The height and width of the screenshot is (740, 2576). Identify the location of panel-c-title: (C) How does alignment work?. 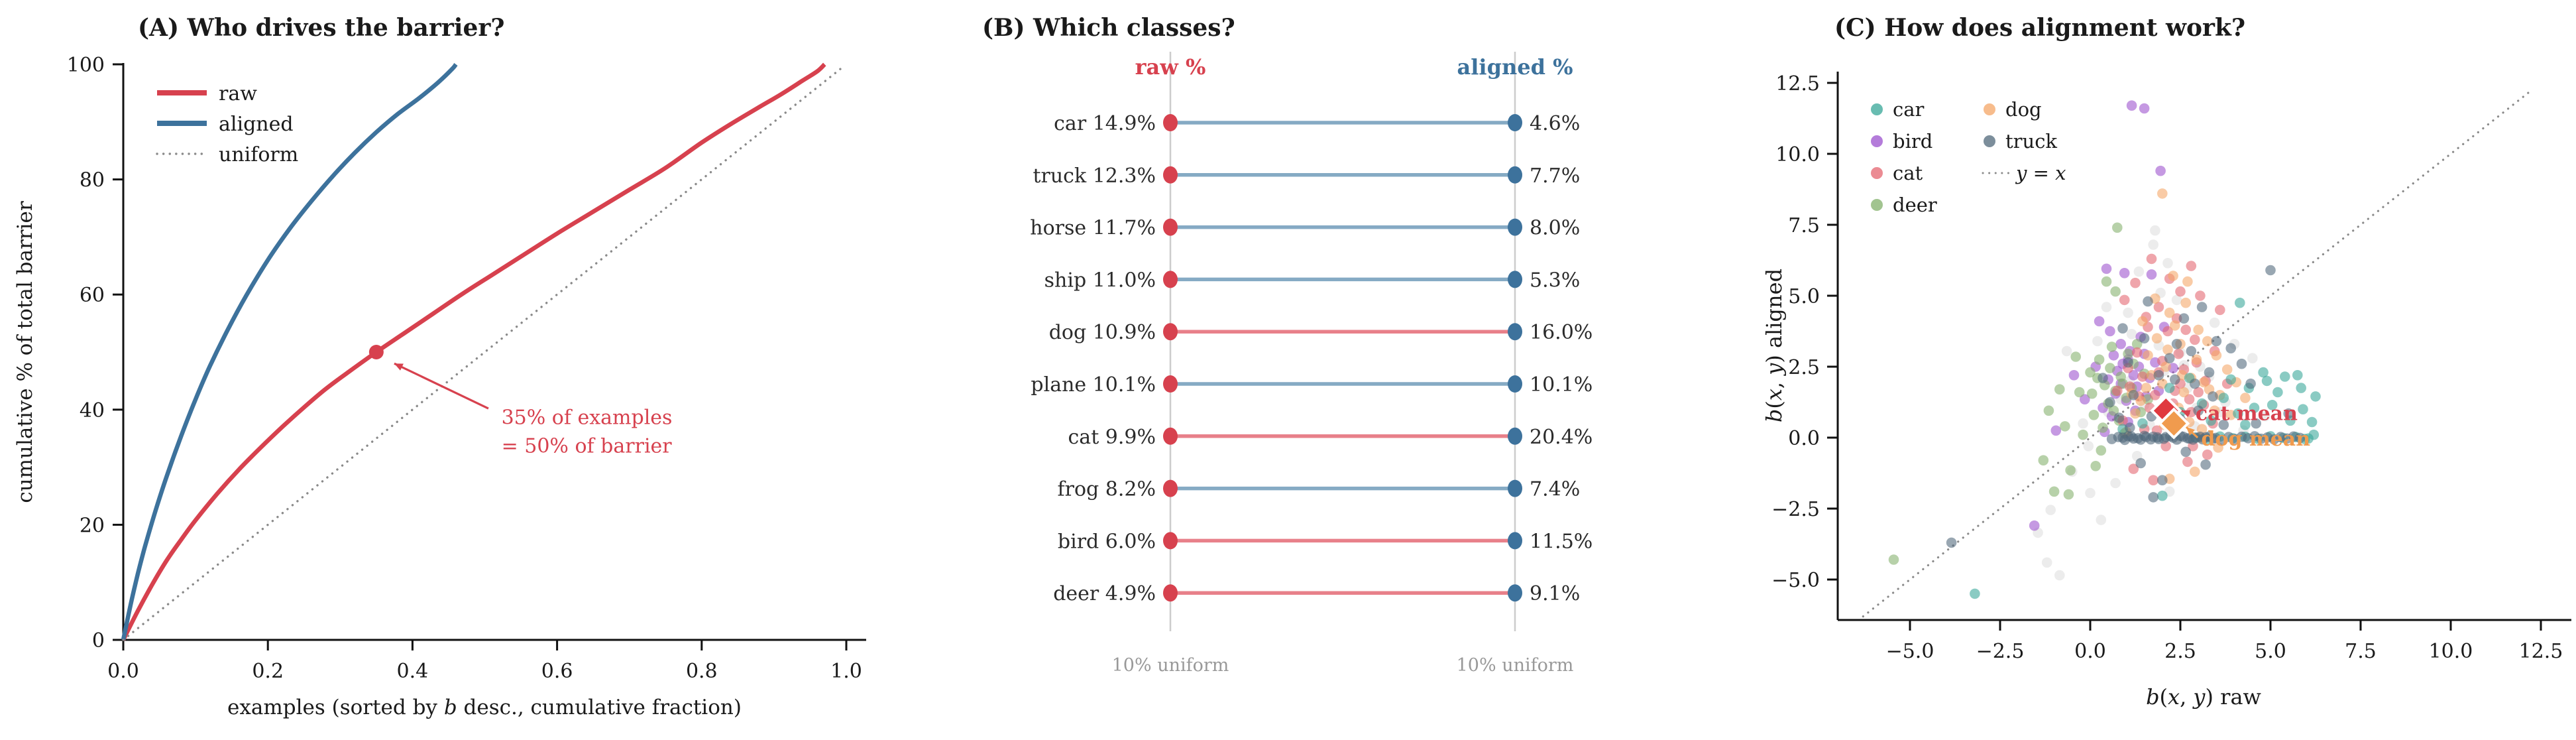
(2040, 28).